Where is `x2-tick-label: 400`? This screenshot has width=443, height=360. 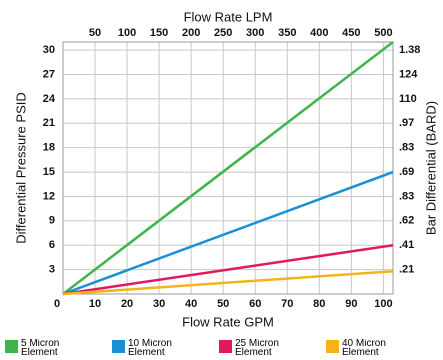 x2-tick-label: 400 is located at coordinates (319, 33).